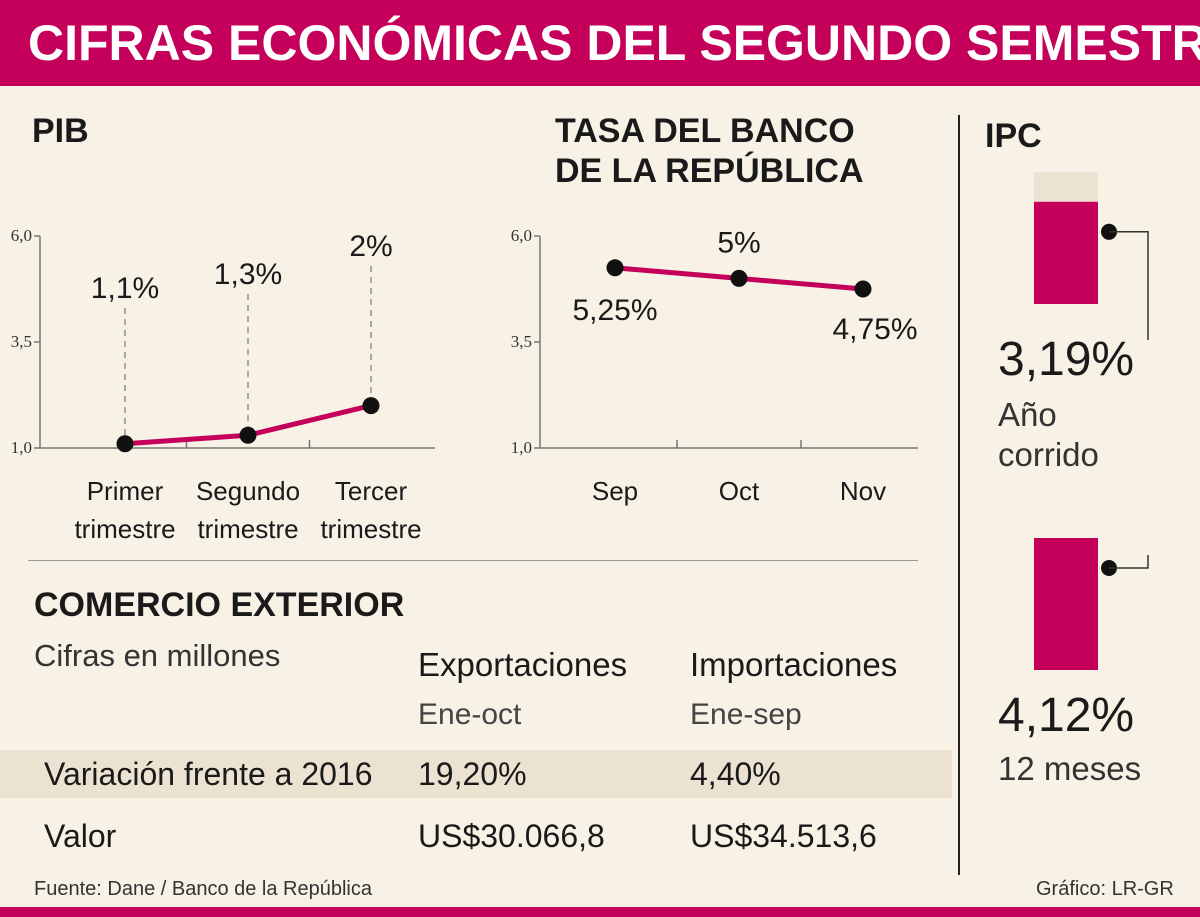  I want to click on pib-y-tick-label: 6,0, so click(21, 235).